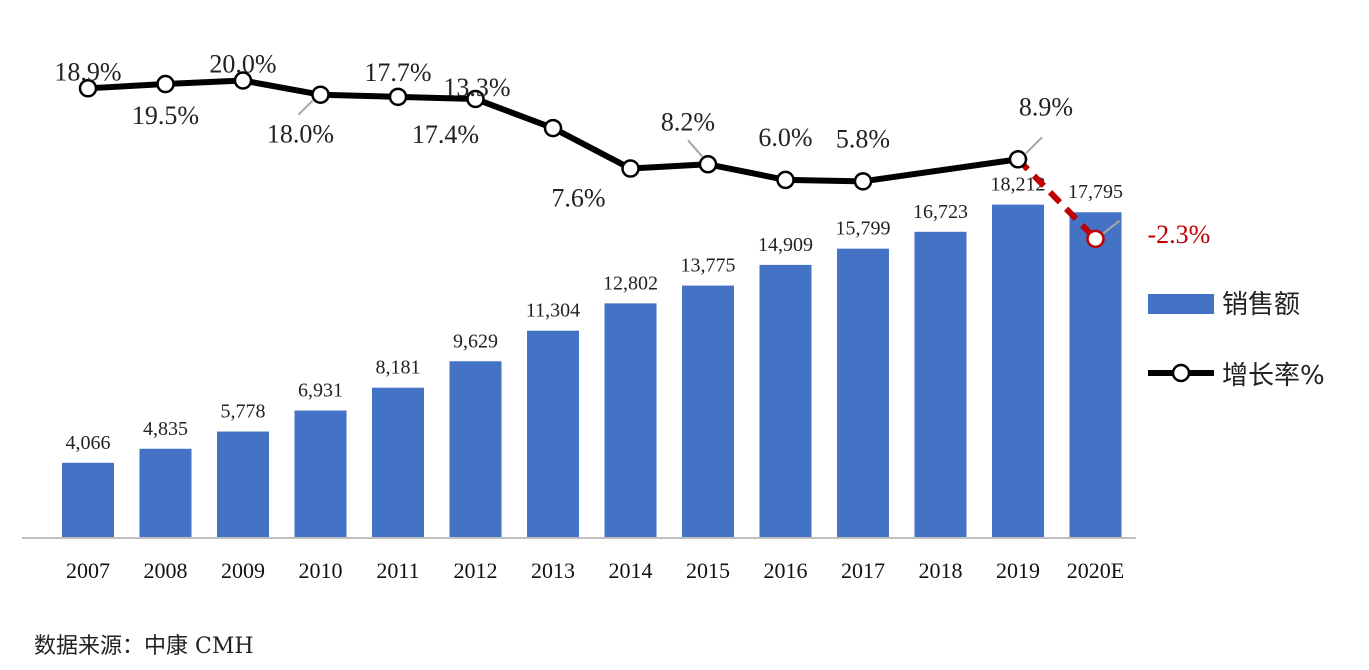 This screenshot has width=1369, height=670. I want to click on bar-value-label: 14,909, so click(785, 245).